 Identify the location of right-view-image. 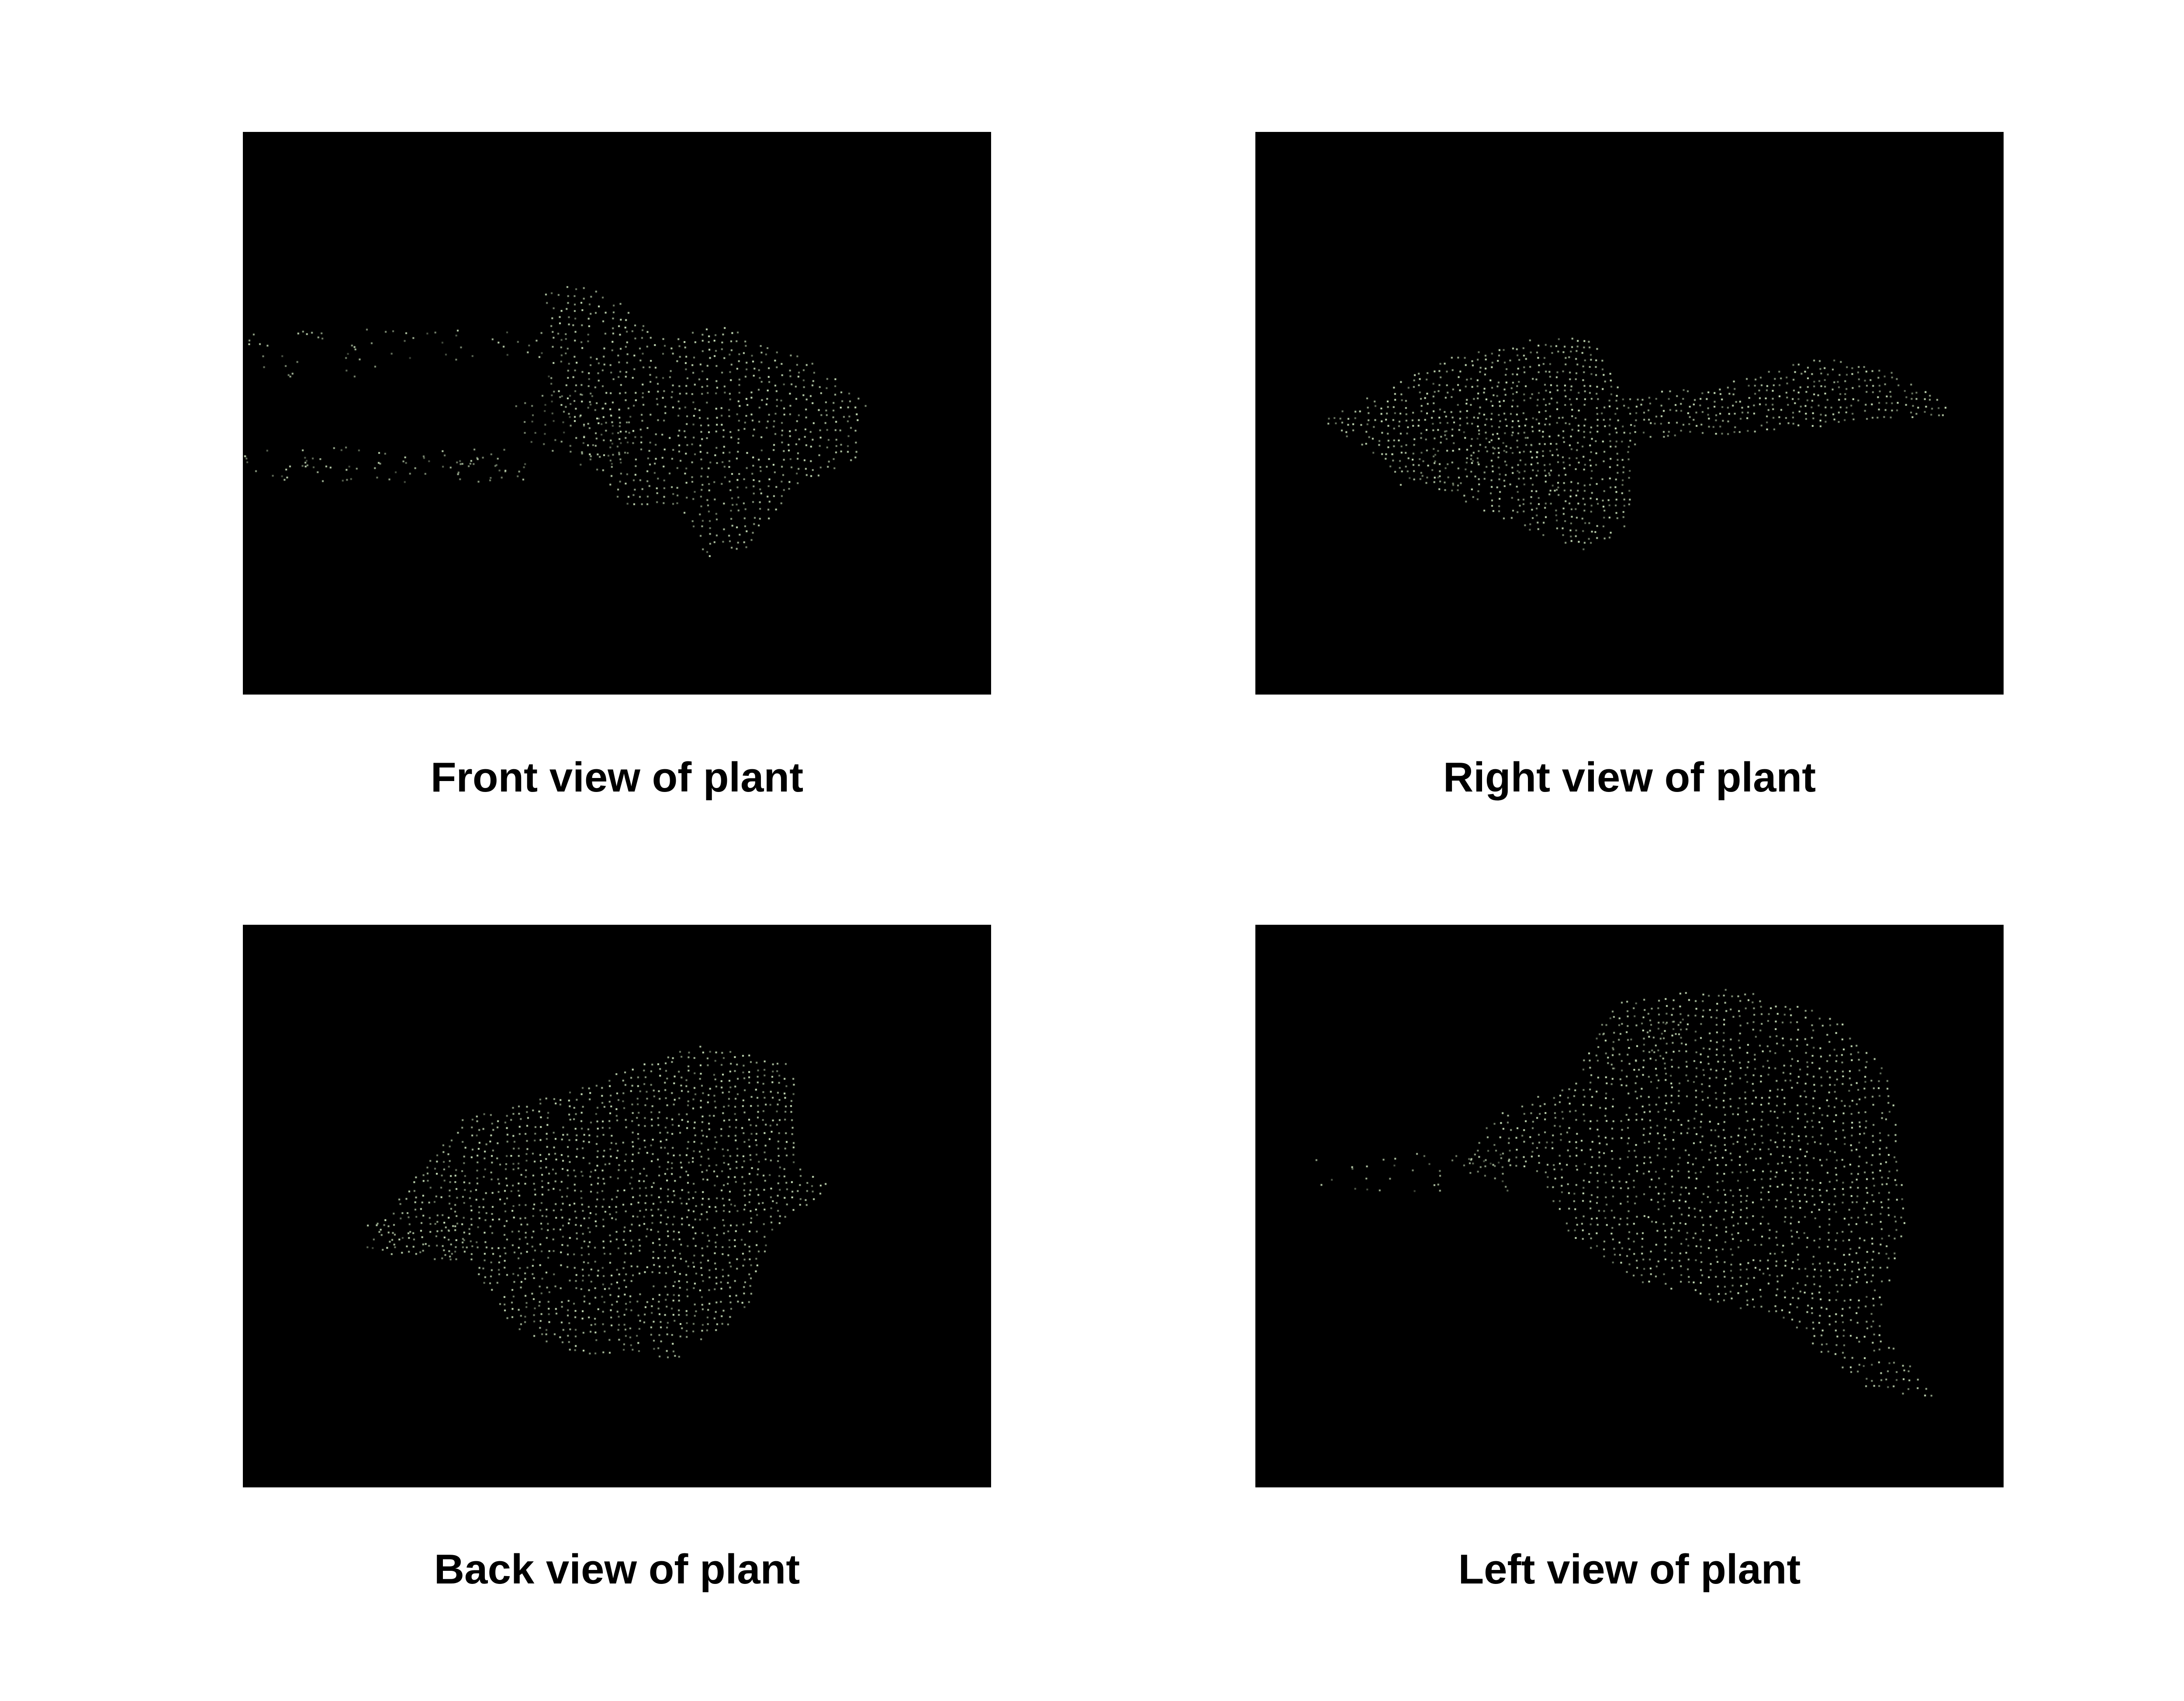
(1629, 414).